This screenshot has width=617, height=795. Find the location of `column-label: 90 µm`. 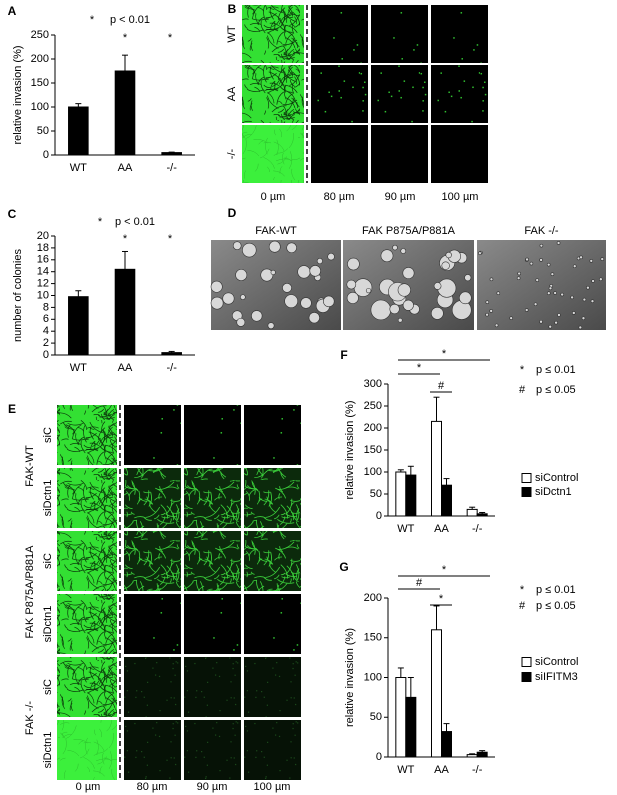

column-label: 90 µm is located at coordinates (400, 197).